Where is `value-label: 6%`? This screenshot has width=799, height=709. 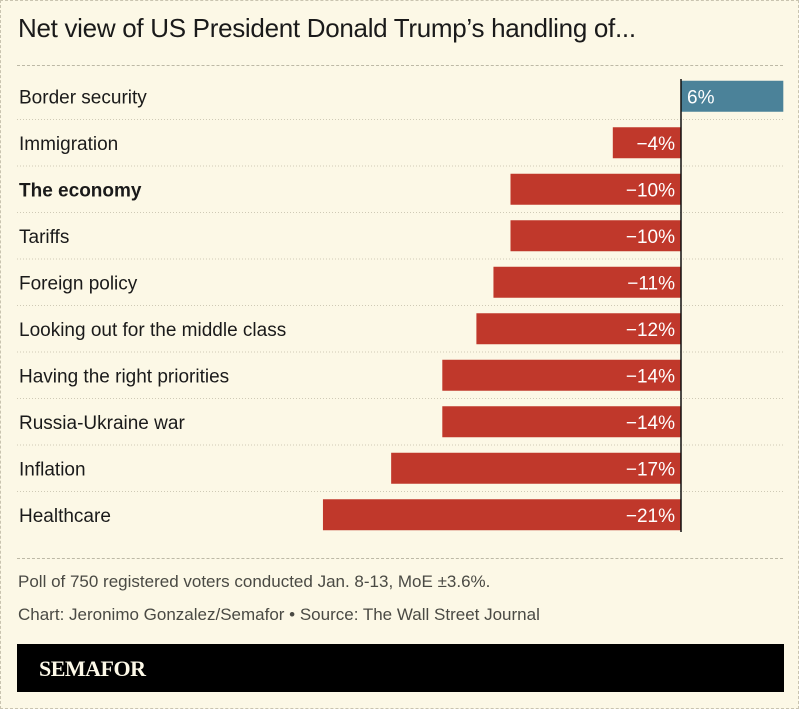
value-label: 6% is located at coordinates (701, 97).